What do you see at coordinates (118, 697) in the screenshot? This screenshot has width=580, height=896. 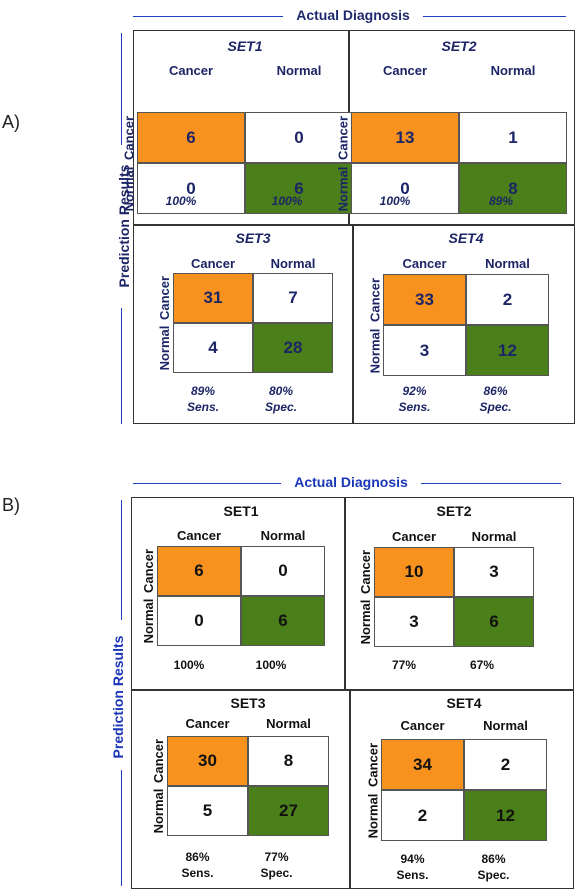 I see `prediction-results-title: Prediction Results` at bounding box center [118, 697].